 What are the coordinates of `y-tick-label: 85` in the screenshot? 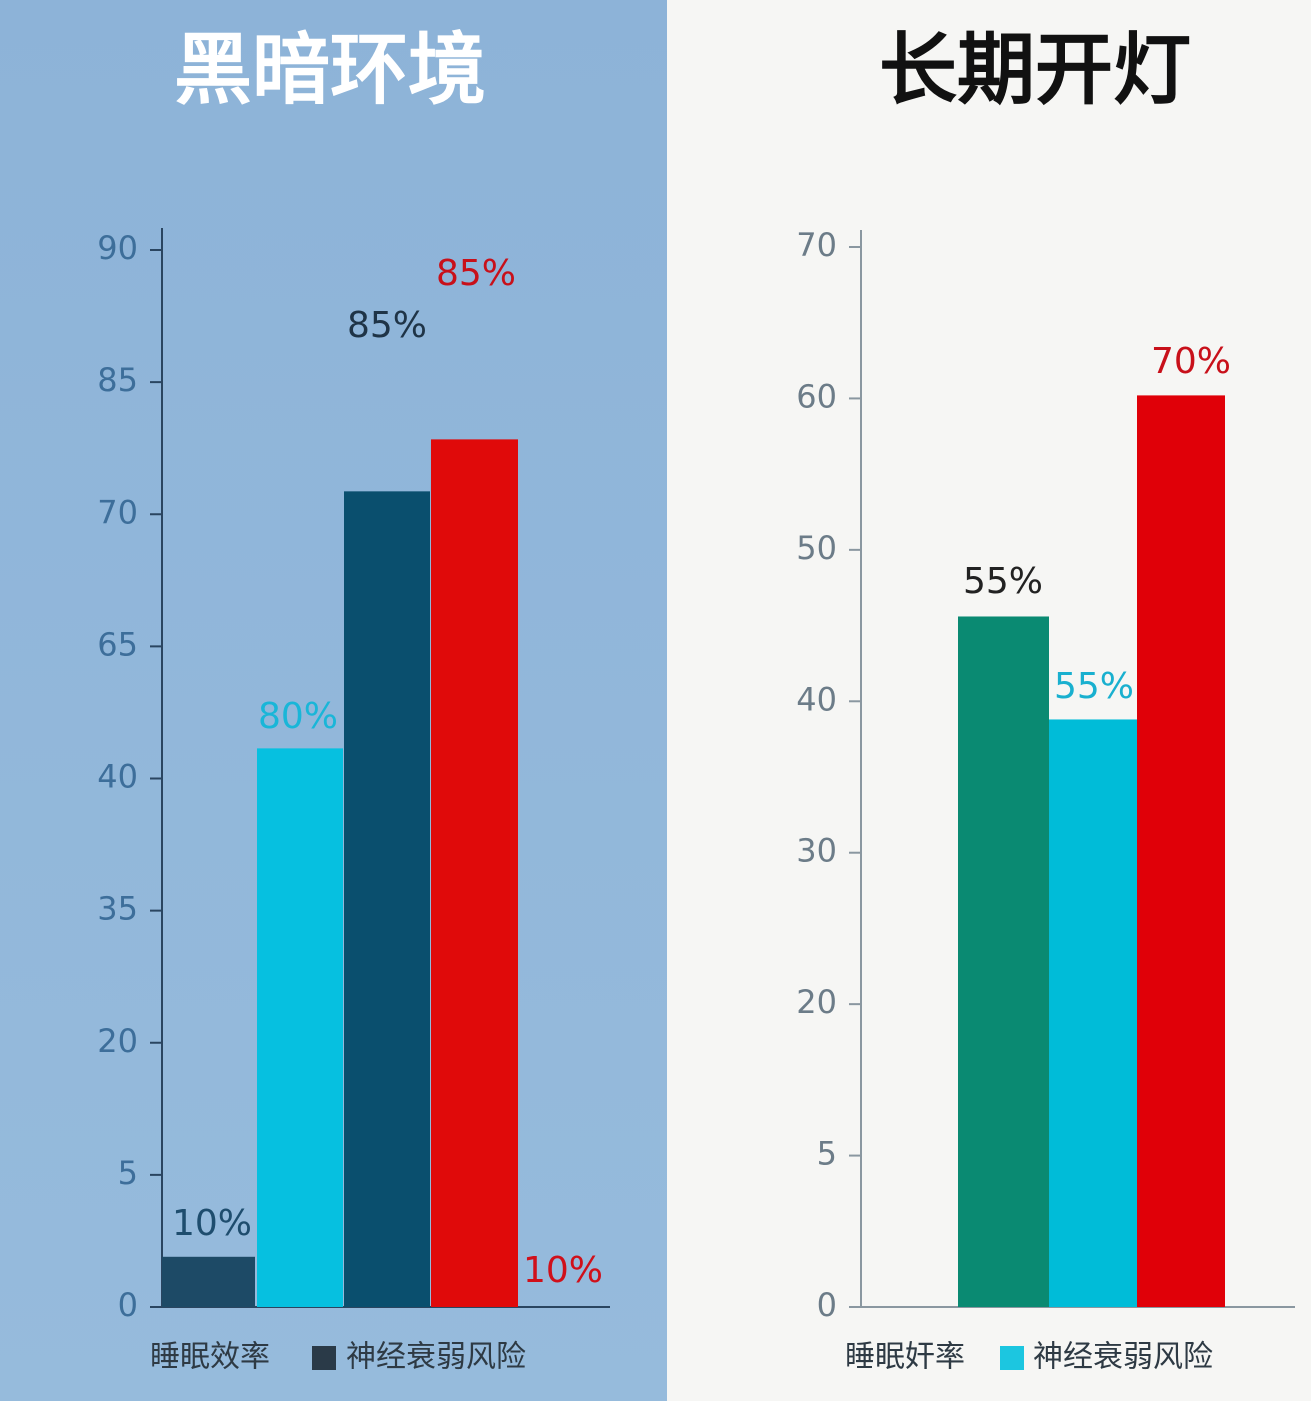 It's located at (117, 380).